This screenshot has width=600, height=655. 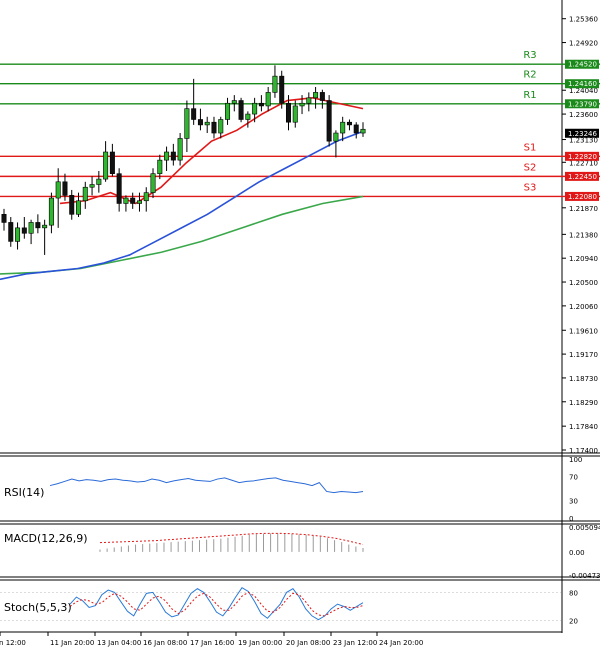 I want to click on x-tick-label: 19 Jan 00:00, so click(x=260, y=643).